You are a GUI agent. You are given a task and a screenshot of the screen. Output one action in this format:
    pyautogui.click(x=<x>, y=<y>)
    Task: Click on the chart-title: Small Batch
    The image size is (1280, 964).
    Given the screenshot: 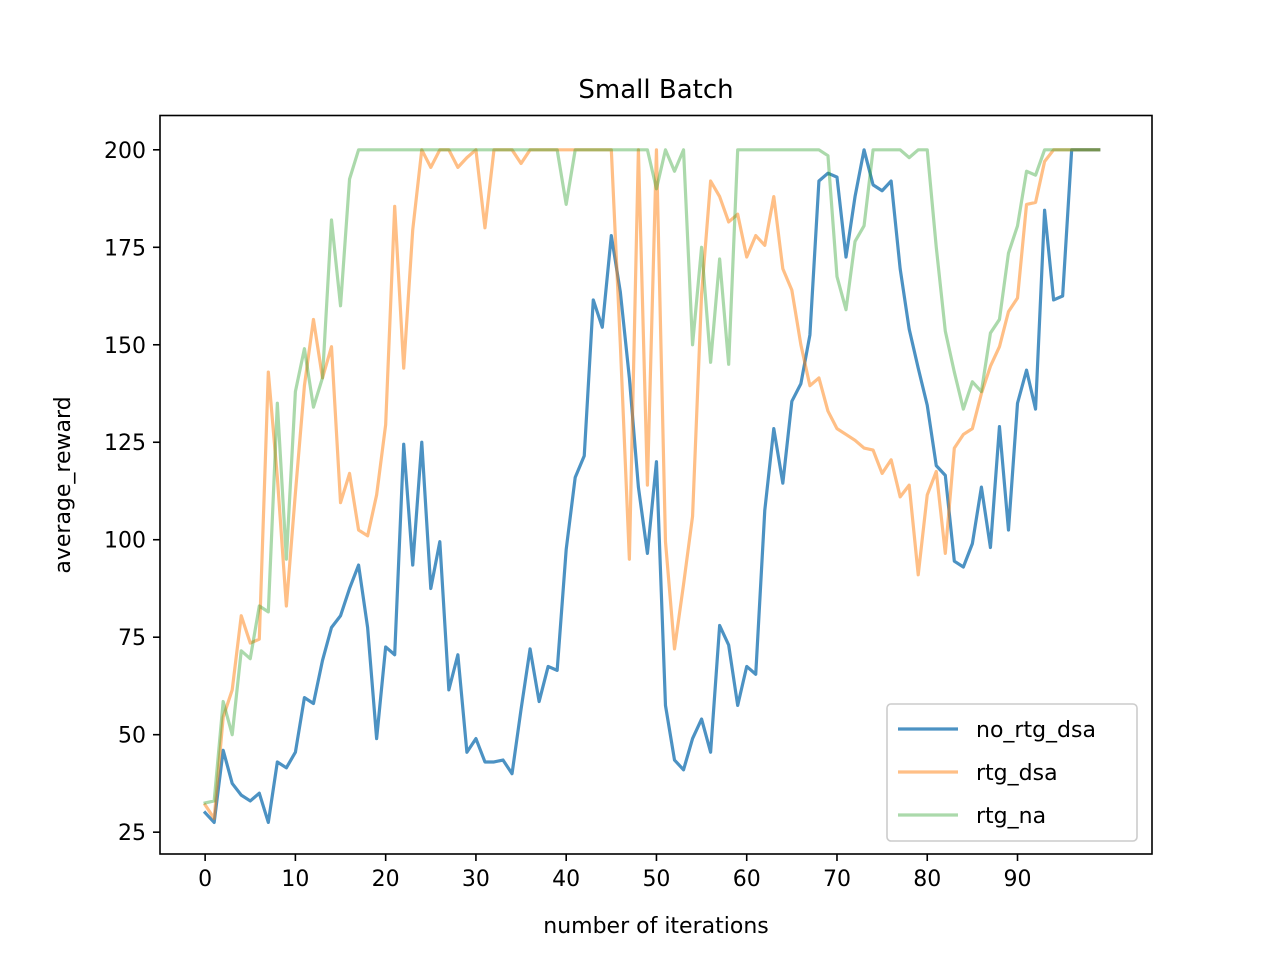 What is the action you would take?
    pyautogui.click(x=655, y=90)
    